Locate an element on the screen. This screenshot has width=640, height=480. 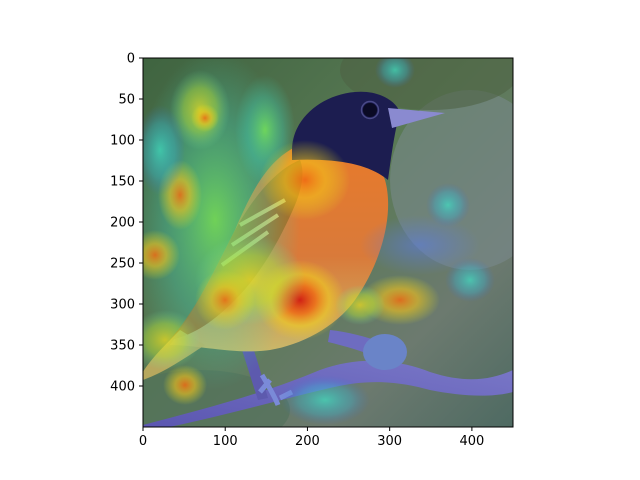
y-tick-label: 350 is located at coordinates (122, 346).